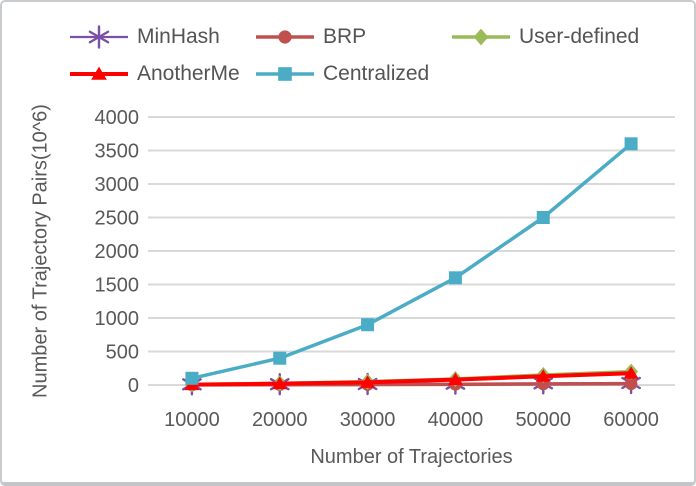 The width and height of the screenshot is (696, 486). I want to click on legend-item-brp: BRP, so click(311, 37).